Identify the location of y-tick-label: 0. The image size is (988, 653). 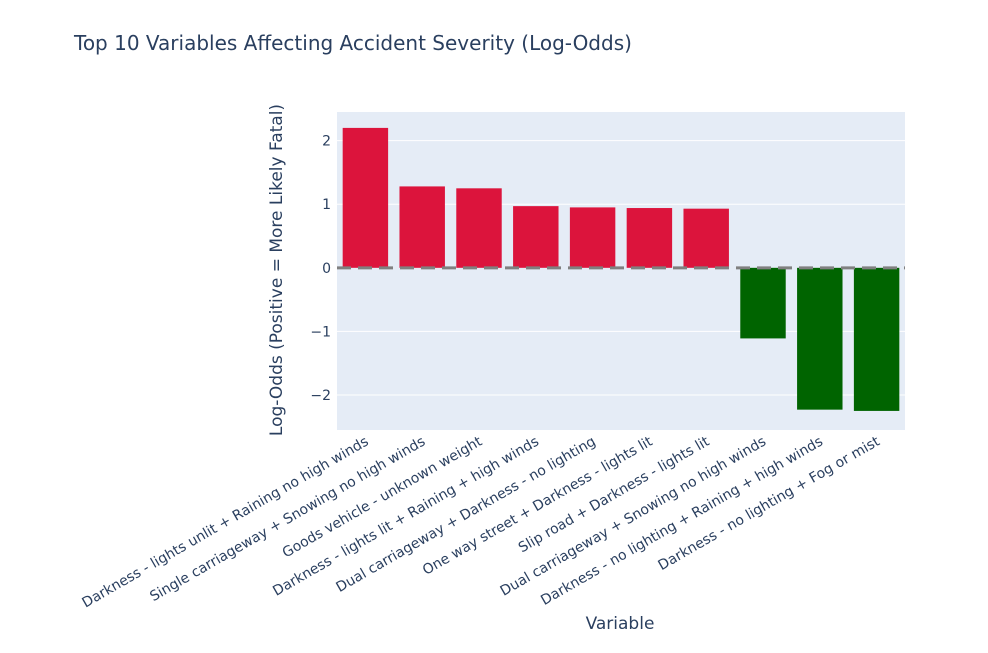
(326, 269).